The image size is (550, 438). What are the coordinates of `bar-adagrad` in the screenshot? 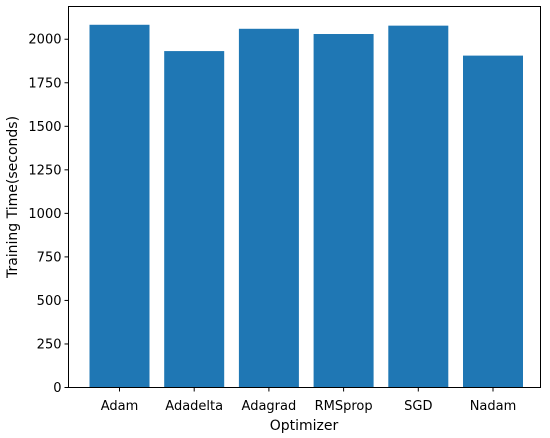 It's located at (268, 208).